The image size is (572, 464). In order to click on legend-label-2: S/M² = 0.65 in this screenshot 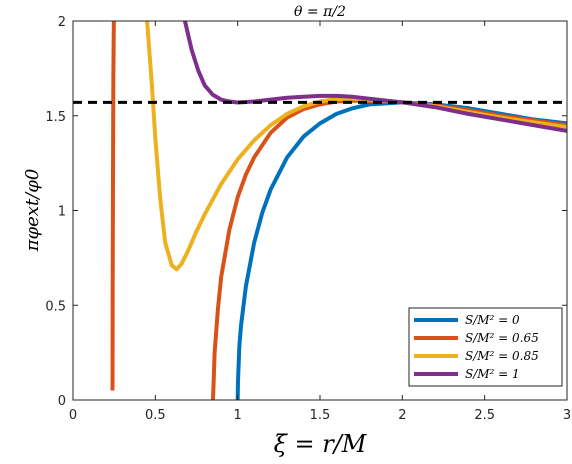, I will do `click(502, 338)`.